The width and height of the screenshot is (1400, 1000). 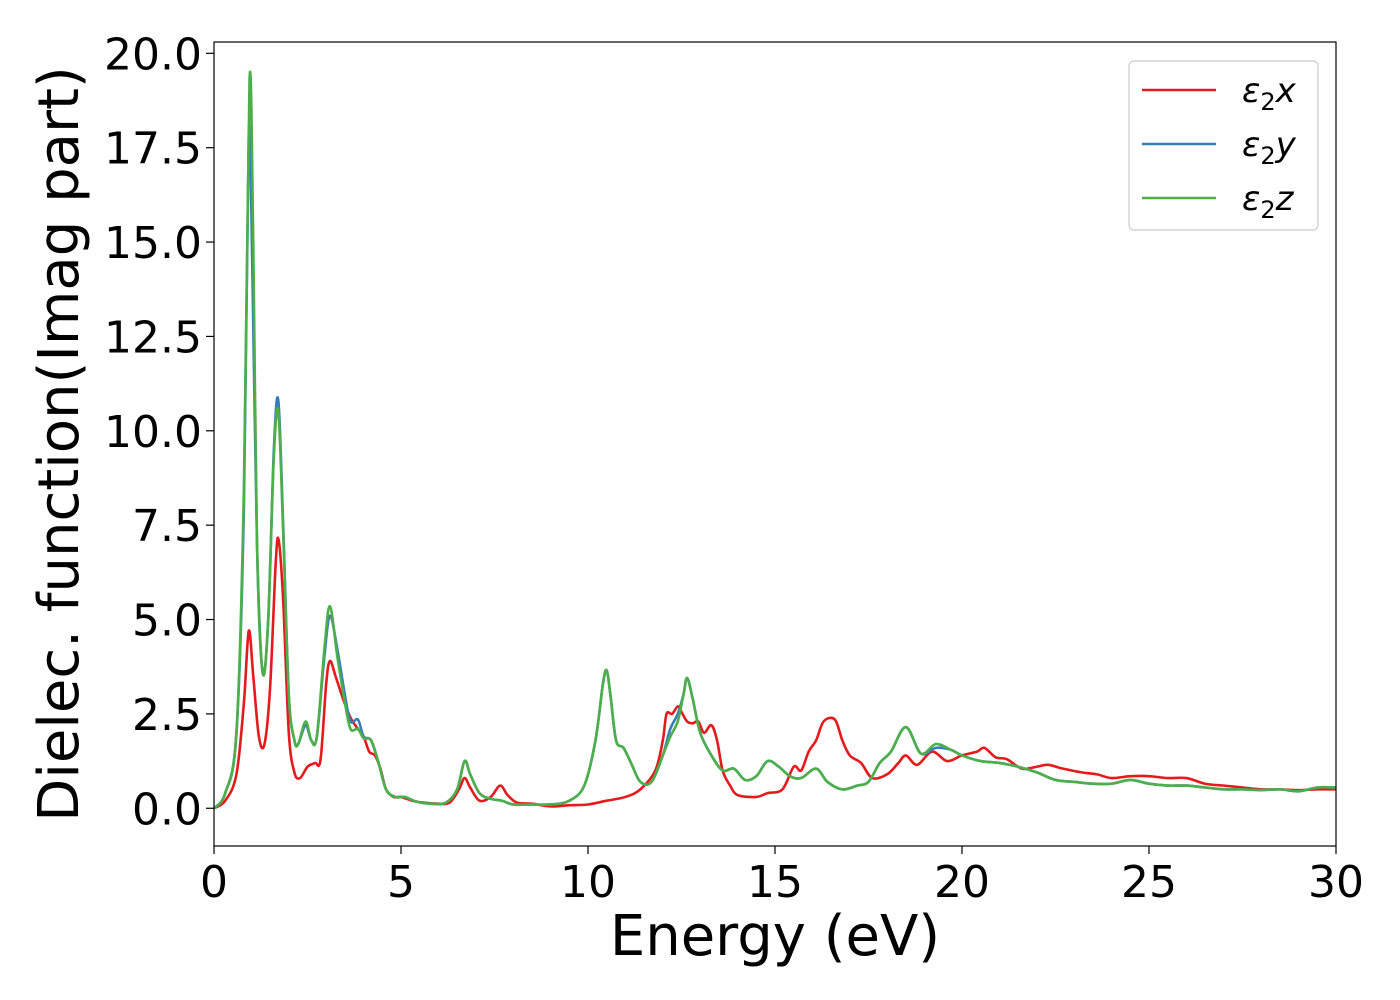 What do you see at coordinates (167, 715) in the screenshot?
I see `y-tick-label: 2.5` at bounding box center [167, 715].